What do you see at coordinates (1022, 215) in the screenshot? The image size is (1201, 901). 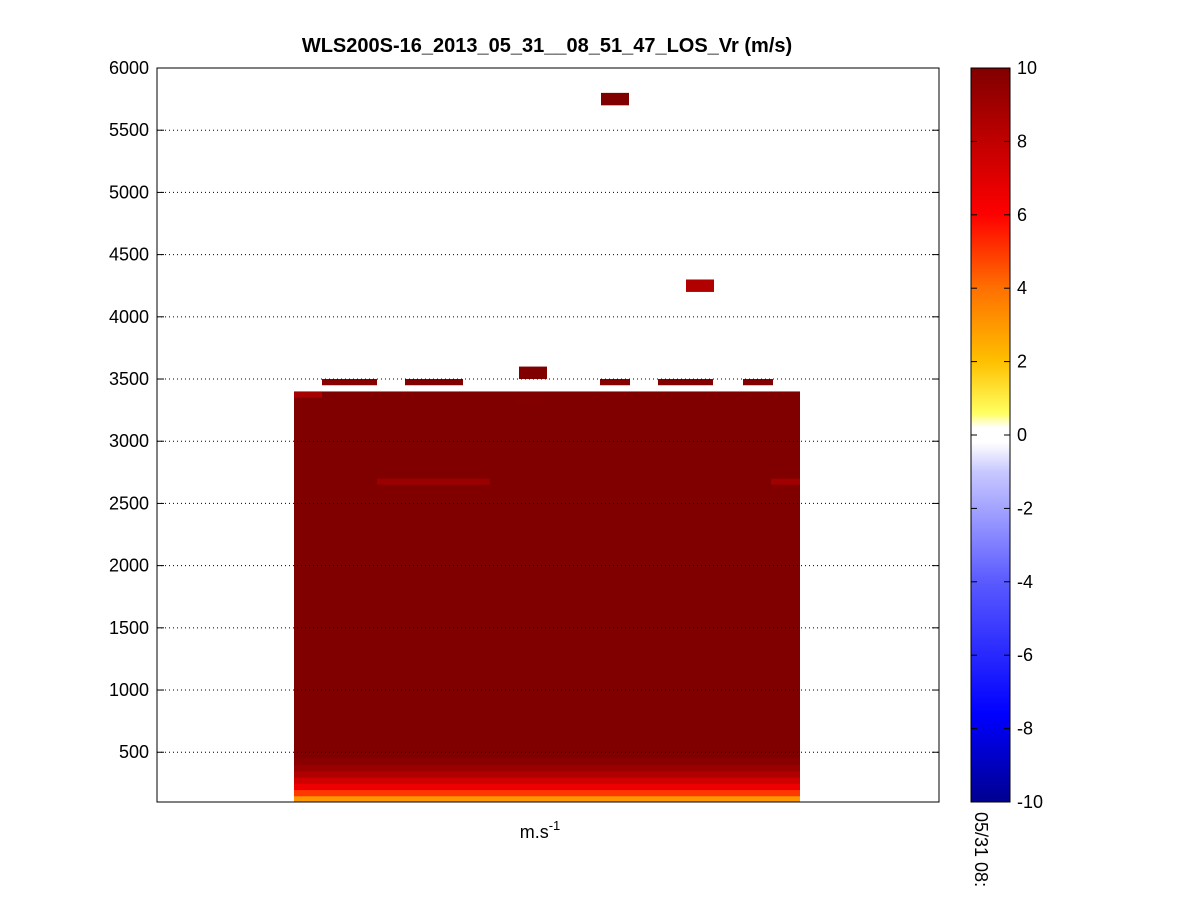 I see `colorbar-tick-label: 6` at bounding box center [1022, 215].